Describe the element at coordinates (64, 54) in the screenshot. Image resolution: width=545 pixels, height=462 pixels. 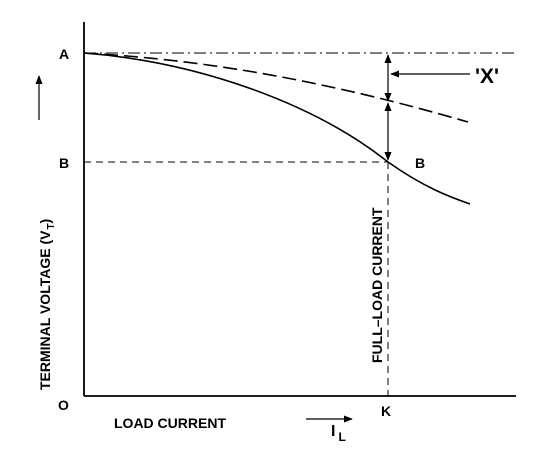
I see `point-a-label: A` at that location.